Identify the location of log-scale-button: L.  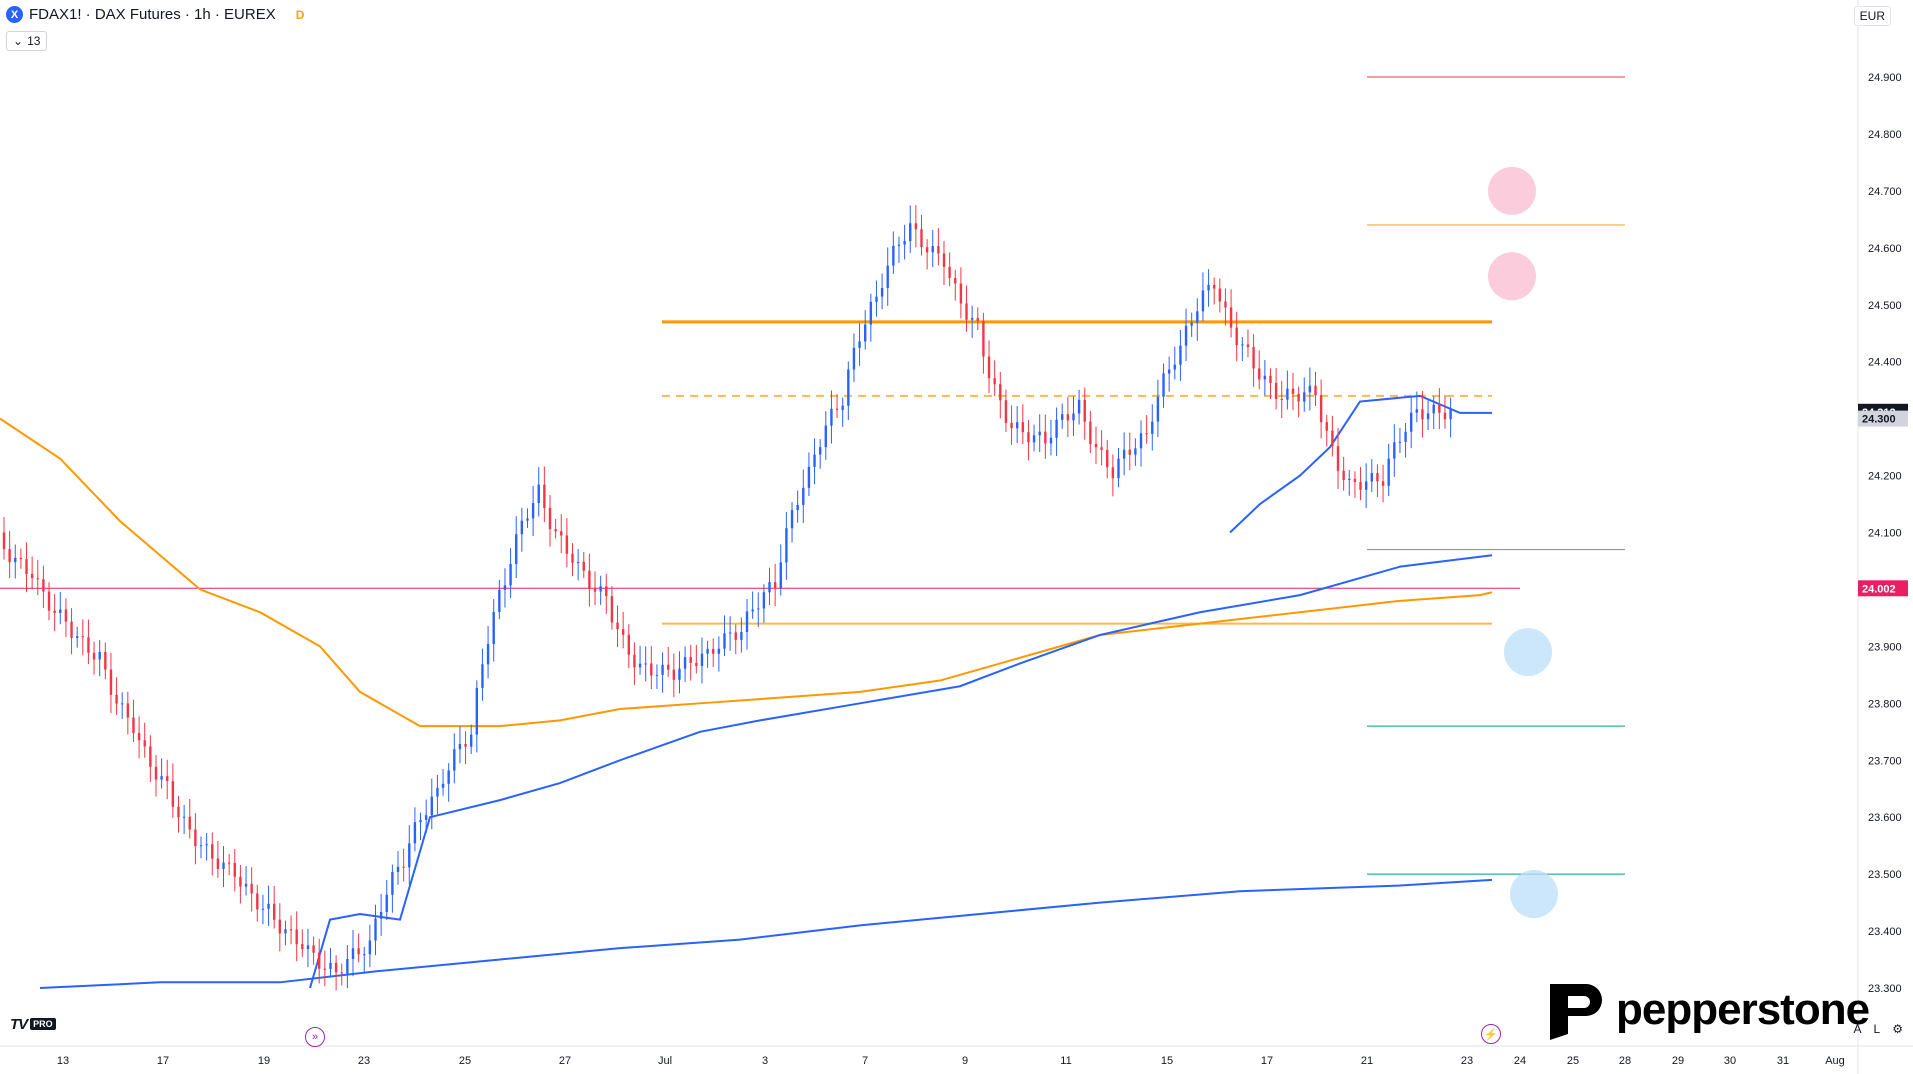
(1877, 1029).